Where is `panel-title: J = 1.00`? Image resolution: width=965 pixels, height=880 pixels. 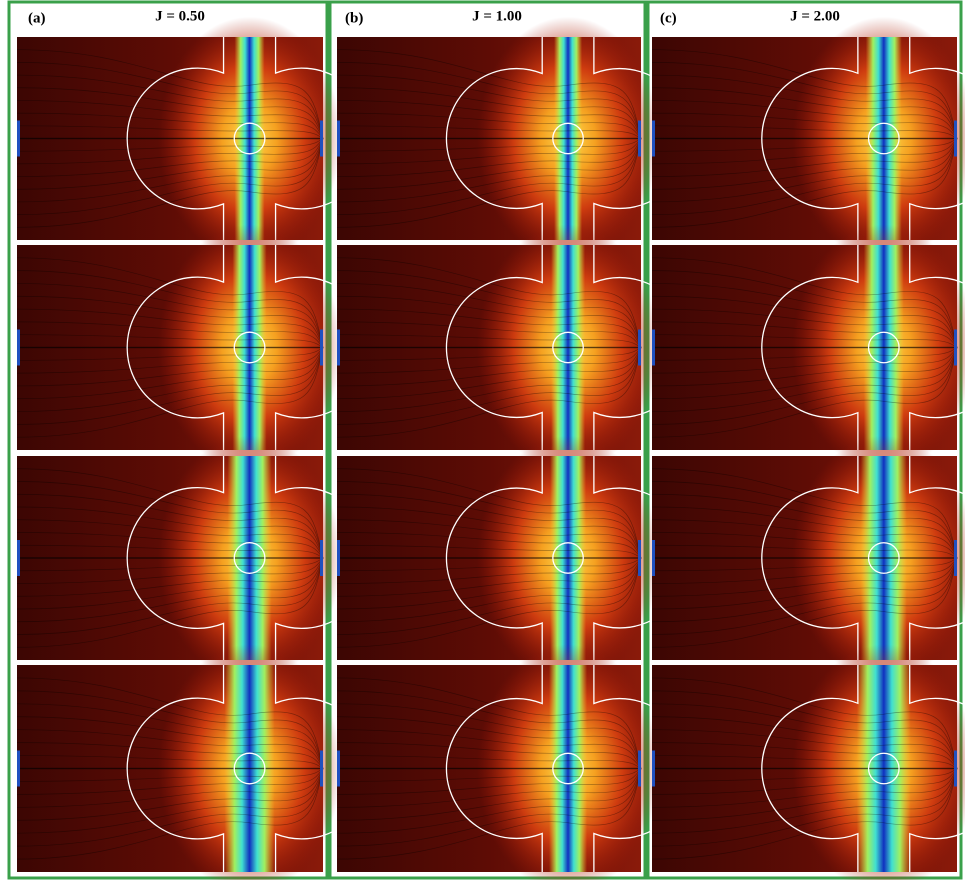 panel-title: J = 1.00 is located at coordinates (497, 16).